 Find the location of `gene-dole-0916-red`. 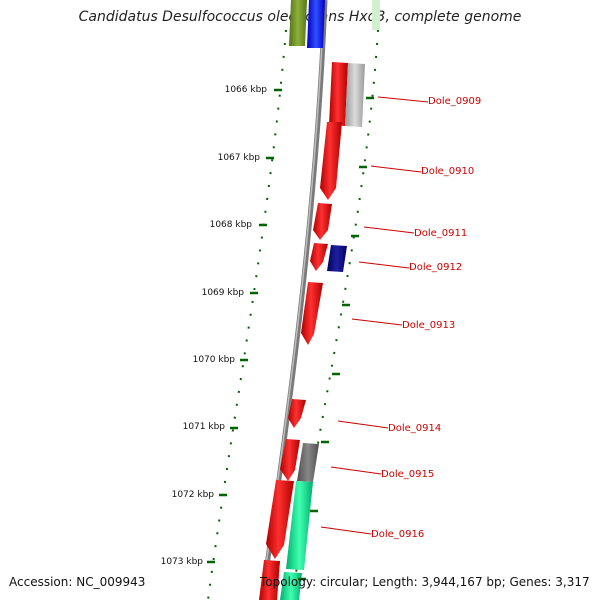

gene-dole-0916-red is located at coordinates (280, 519).